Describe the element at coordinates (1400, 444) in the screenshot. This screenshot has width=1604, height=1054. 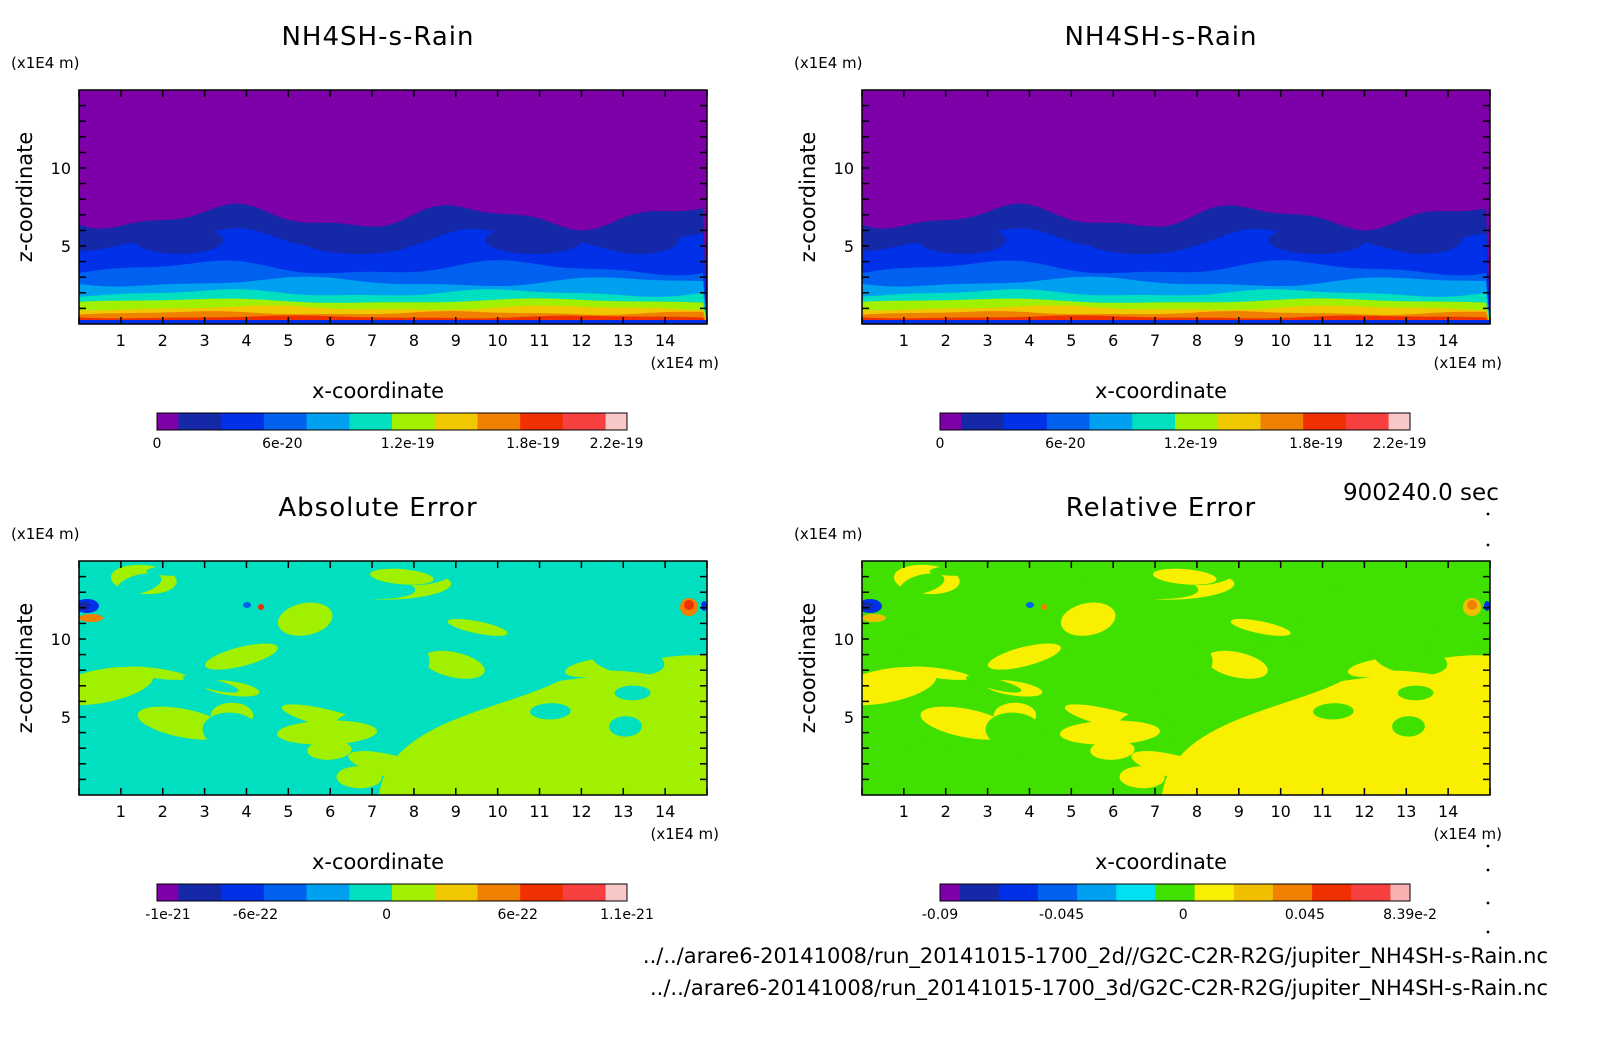
I see `colorbar-tick-label: 2.2e-19` at that location.